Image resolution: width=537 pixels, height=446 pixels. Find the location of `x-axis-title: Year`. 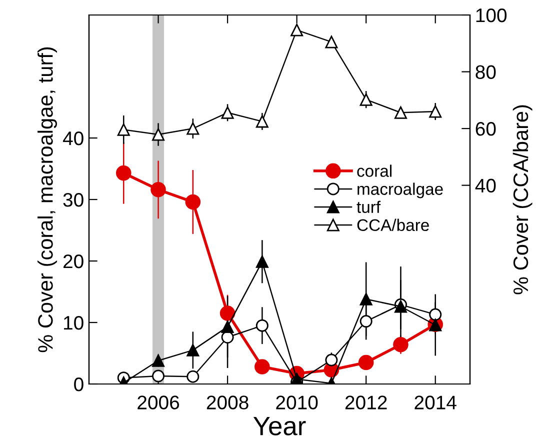

x-axis-title: Year is located at coordinates (279, 426).